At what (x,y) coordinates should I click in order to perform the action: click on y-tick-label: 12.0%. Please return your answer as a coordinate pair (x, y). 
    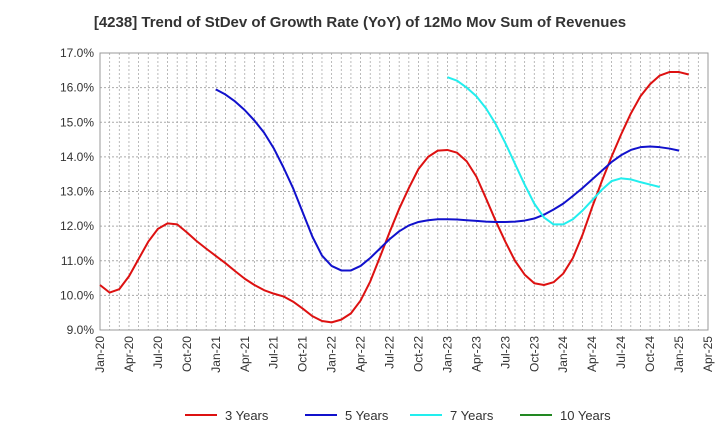
    Looking at the image, I should click on (77, 226).